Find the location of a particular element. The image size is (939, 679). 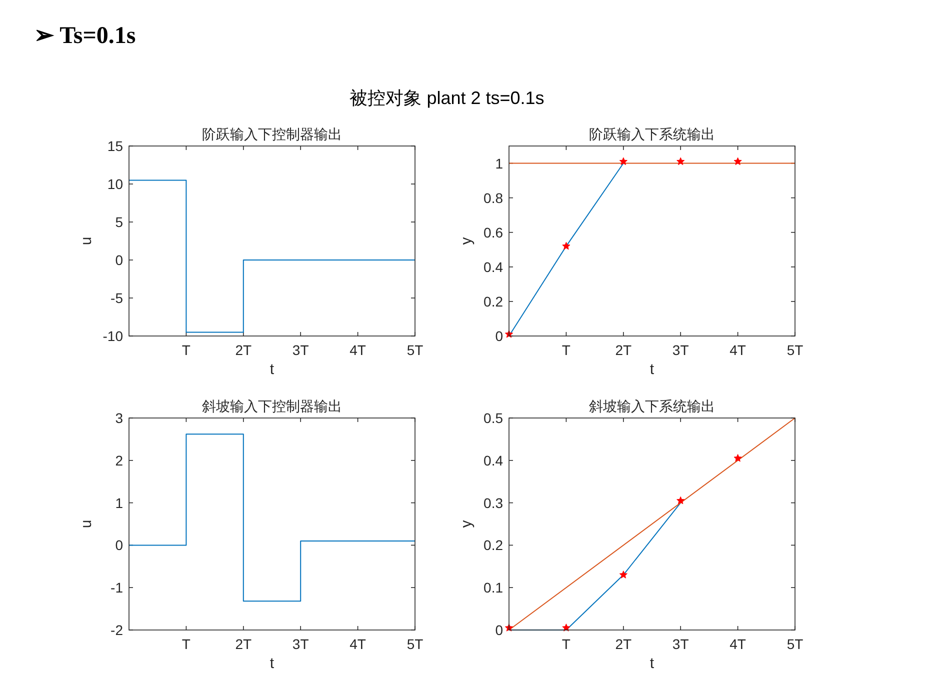

y-tick-label: -5 is located at coordinates (117, 298).